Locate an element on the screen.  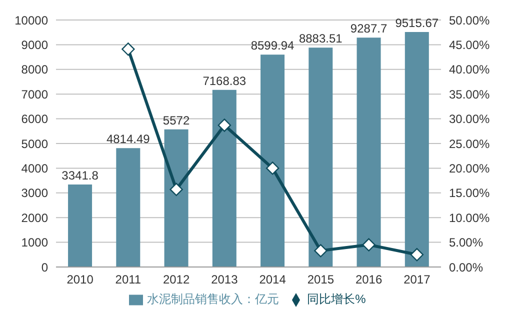
y-tick-label: 8000 is located at coordinates (34, 69).